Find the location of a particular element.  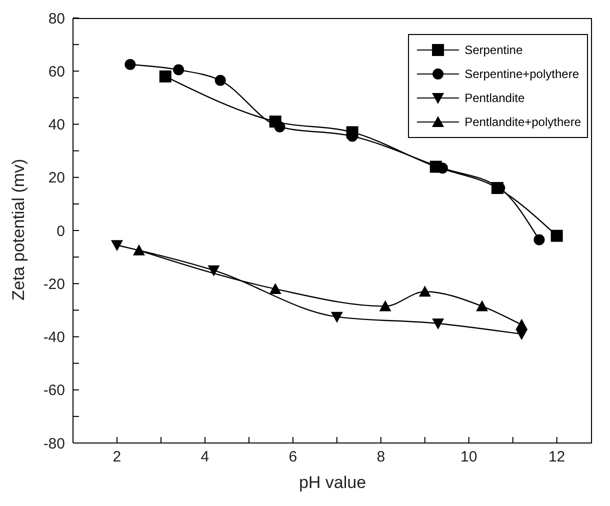

y-tick-label: 20 is located at coordinates (56, 178).